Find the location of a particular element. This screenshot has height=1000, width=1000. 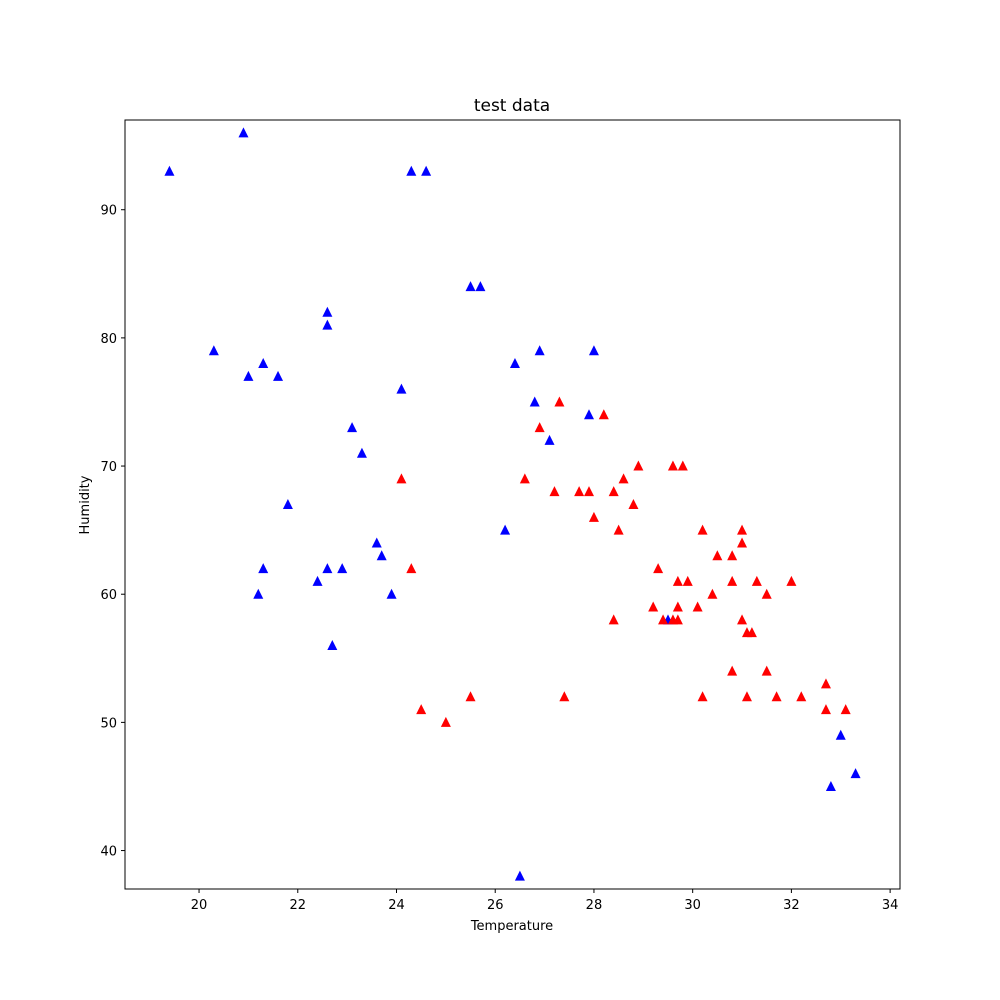

x-tick-label: 22 is located at coordinates (297, 905).